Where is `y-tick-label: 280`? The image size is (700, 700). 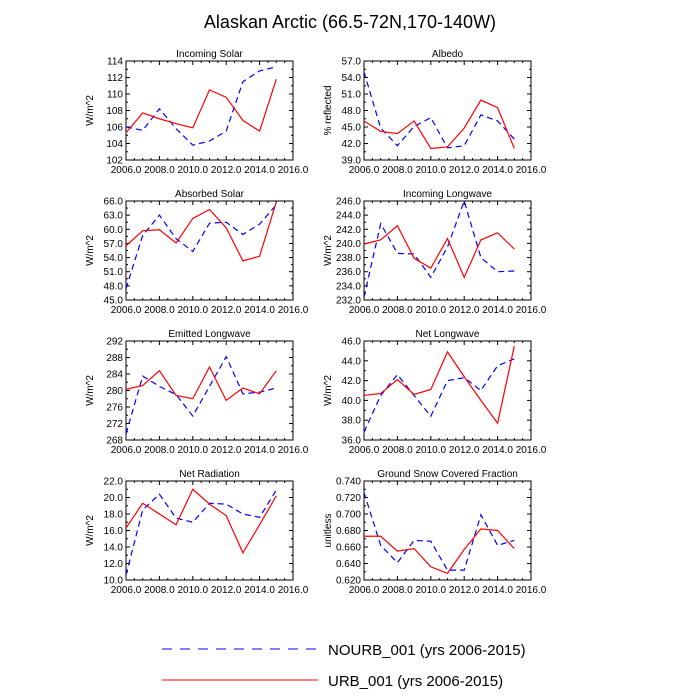 y-tick-label: 280 is located at coordinates (114, 391).